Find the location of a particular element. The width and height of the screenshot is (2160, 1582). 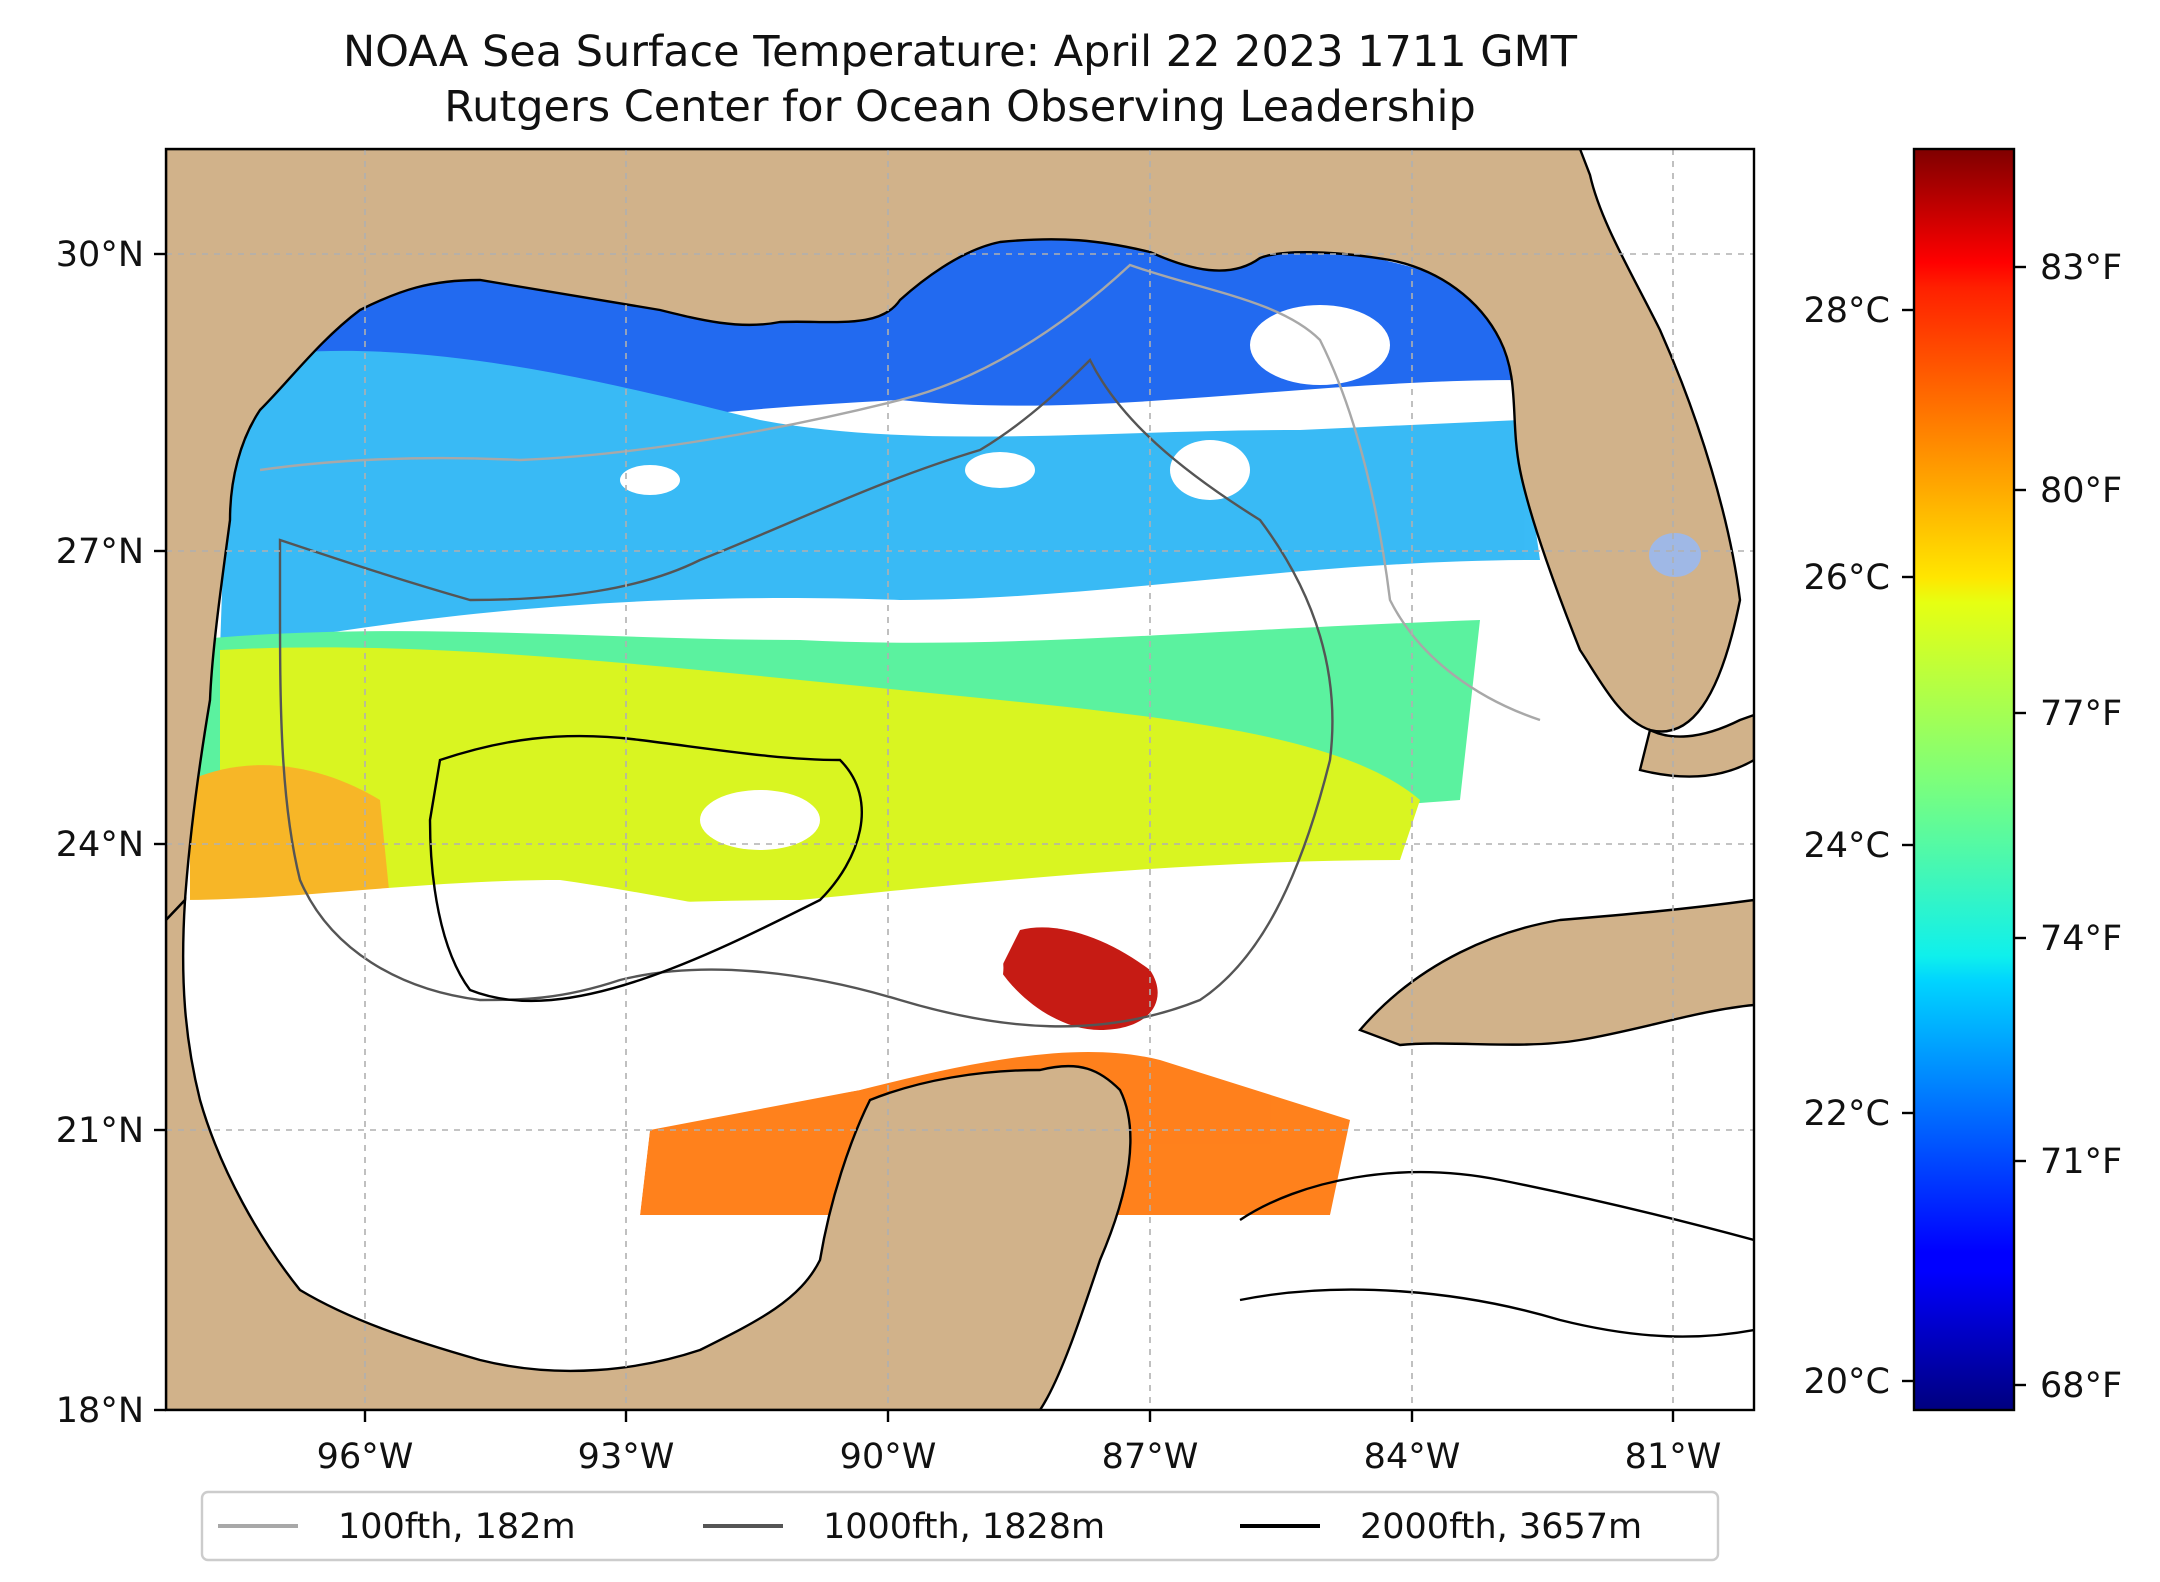

fahrenheit-tick-label: 74°F is located at coordinates (2081, 939).